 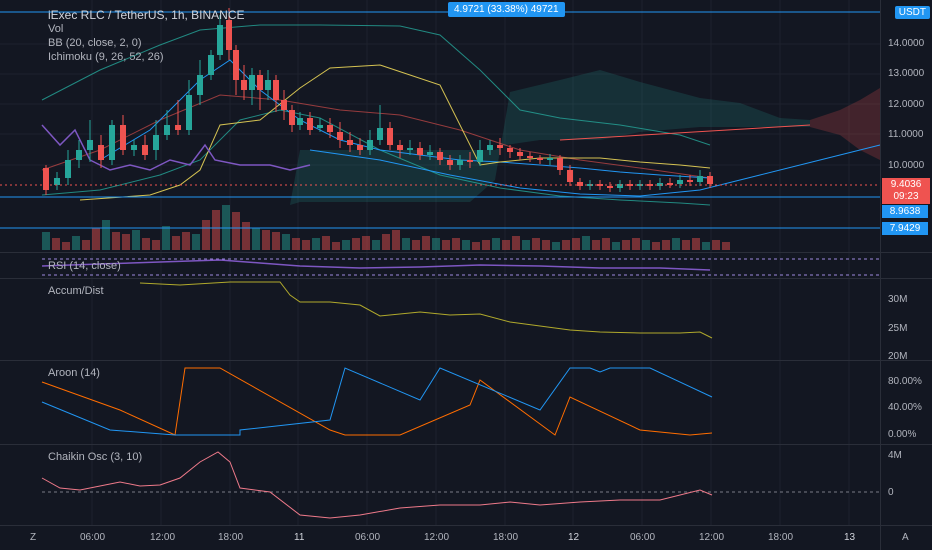 I want to click on symbol-title: iExec RLC / TetherUS, 1h, BINANCE, so click(x=146, y=15).